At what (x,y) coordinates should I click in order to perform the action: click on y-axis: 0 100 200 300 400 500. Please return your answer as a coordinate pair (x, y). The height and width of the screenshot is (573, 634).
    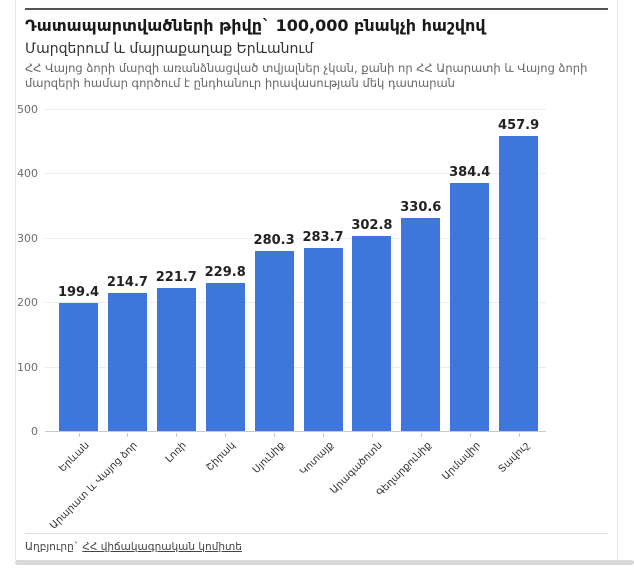
    Looking at the image, I should click on (19, 270).